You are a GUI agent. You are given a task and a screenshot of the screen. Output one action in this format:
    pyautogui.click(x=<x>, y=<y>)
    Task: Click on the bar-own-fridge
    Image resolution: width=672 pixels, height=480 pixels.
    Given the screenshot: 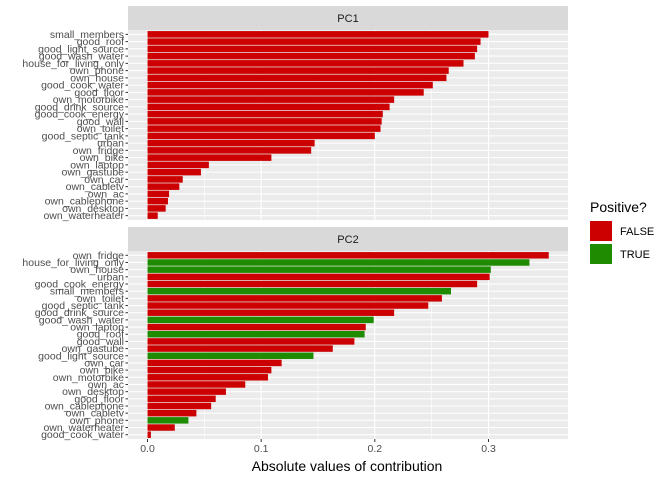 What is the action you would take?
    pyautogui.click(x=348, y=255)
    